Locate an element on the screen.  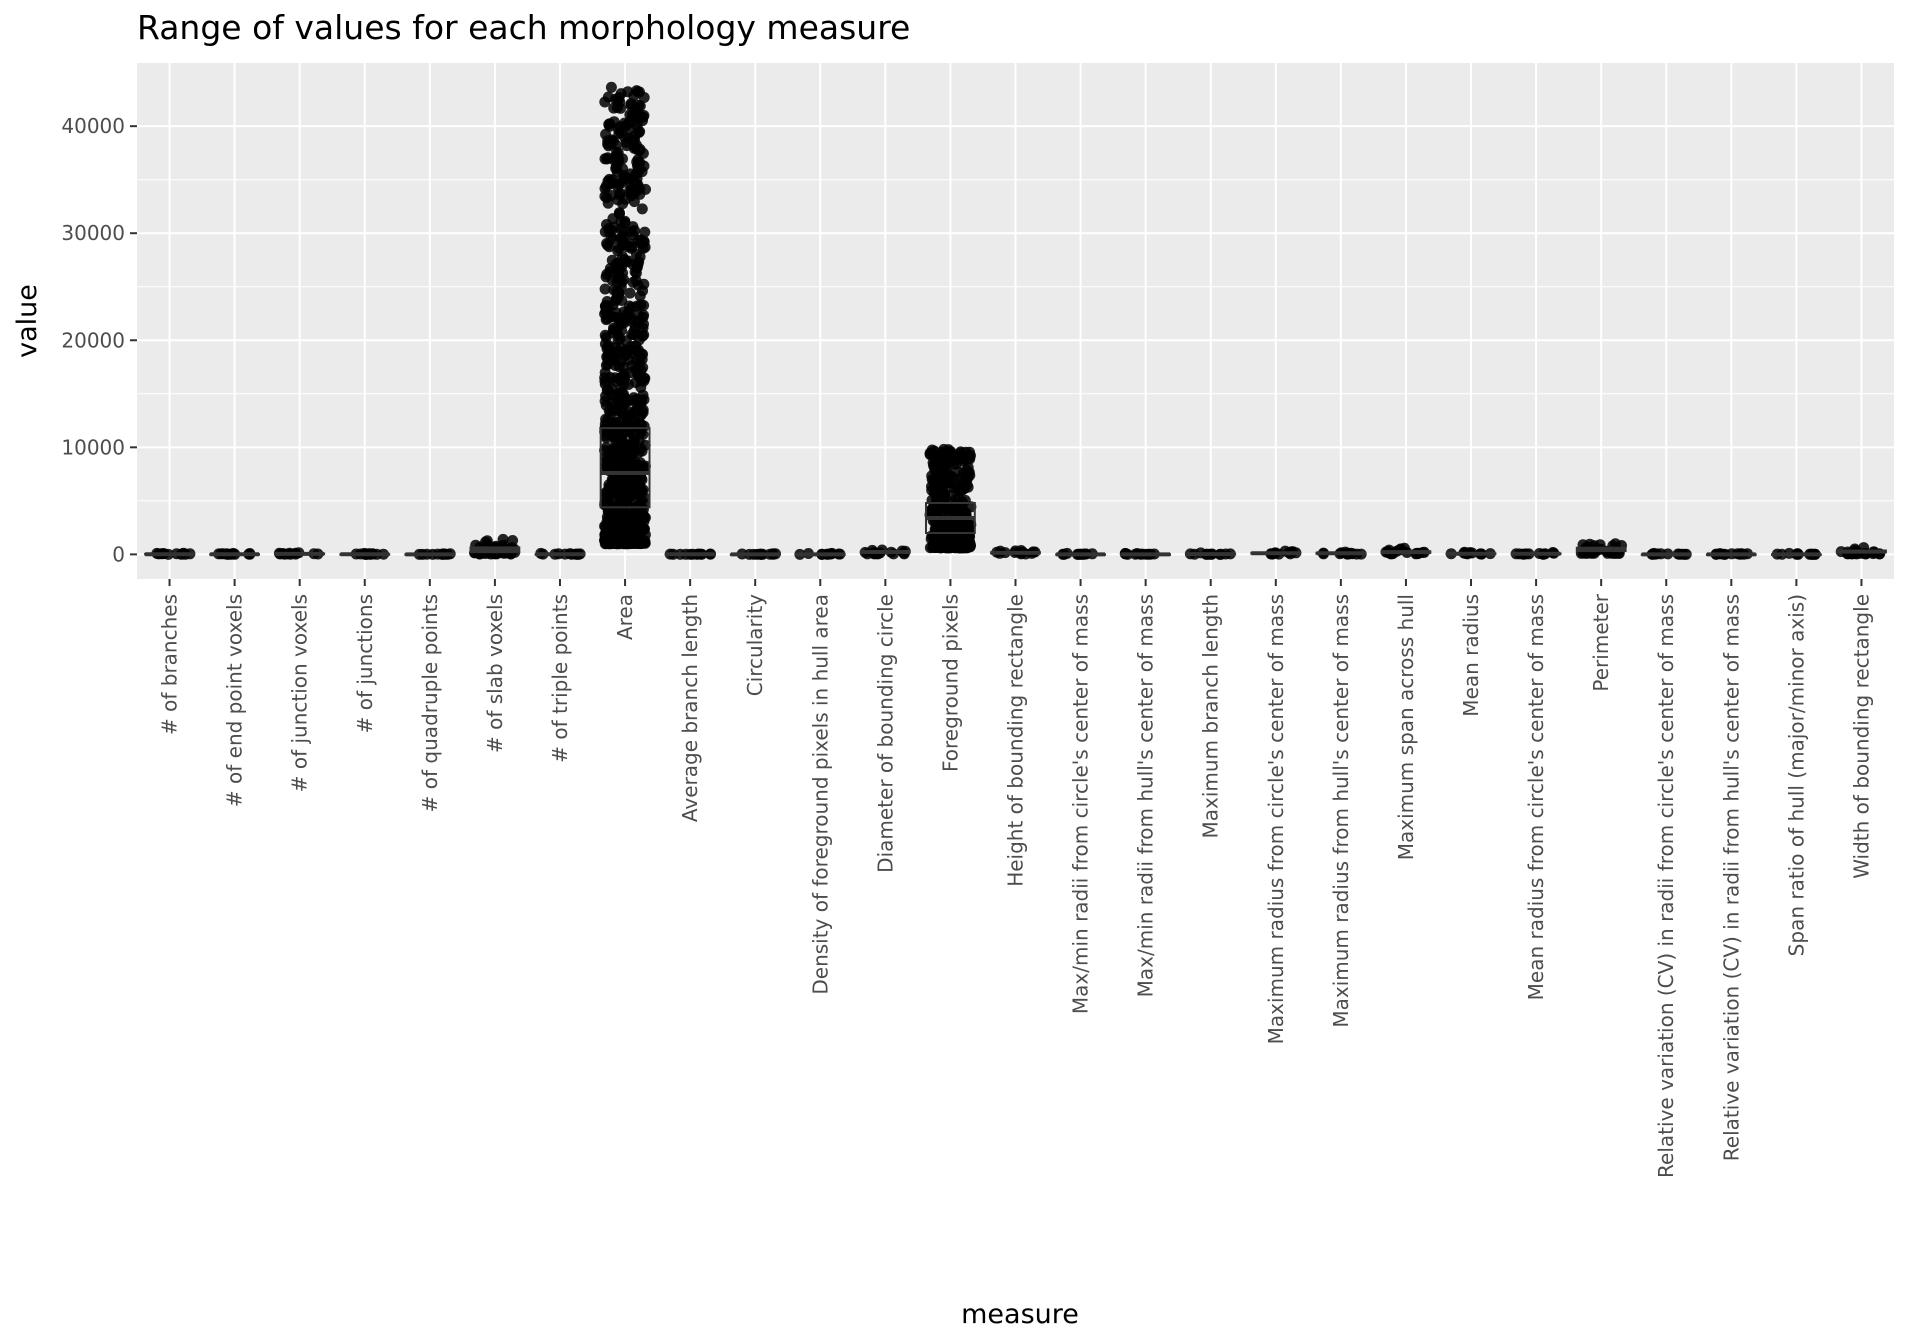
y-axis: 0 10000 20000 30000 40000 is located at coordinates (99, 340).